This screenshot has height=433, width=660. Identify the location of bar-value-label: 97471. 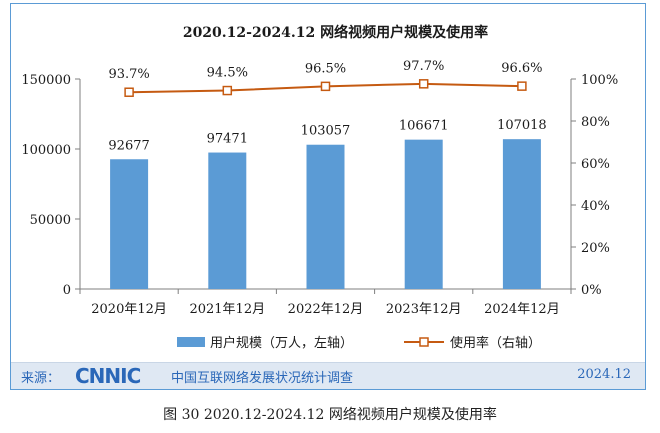
(227, 139).